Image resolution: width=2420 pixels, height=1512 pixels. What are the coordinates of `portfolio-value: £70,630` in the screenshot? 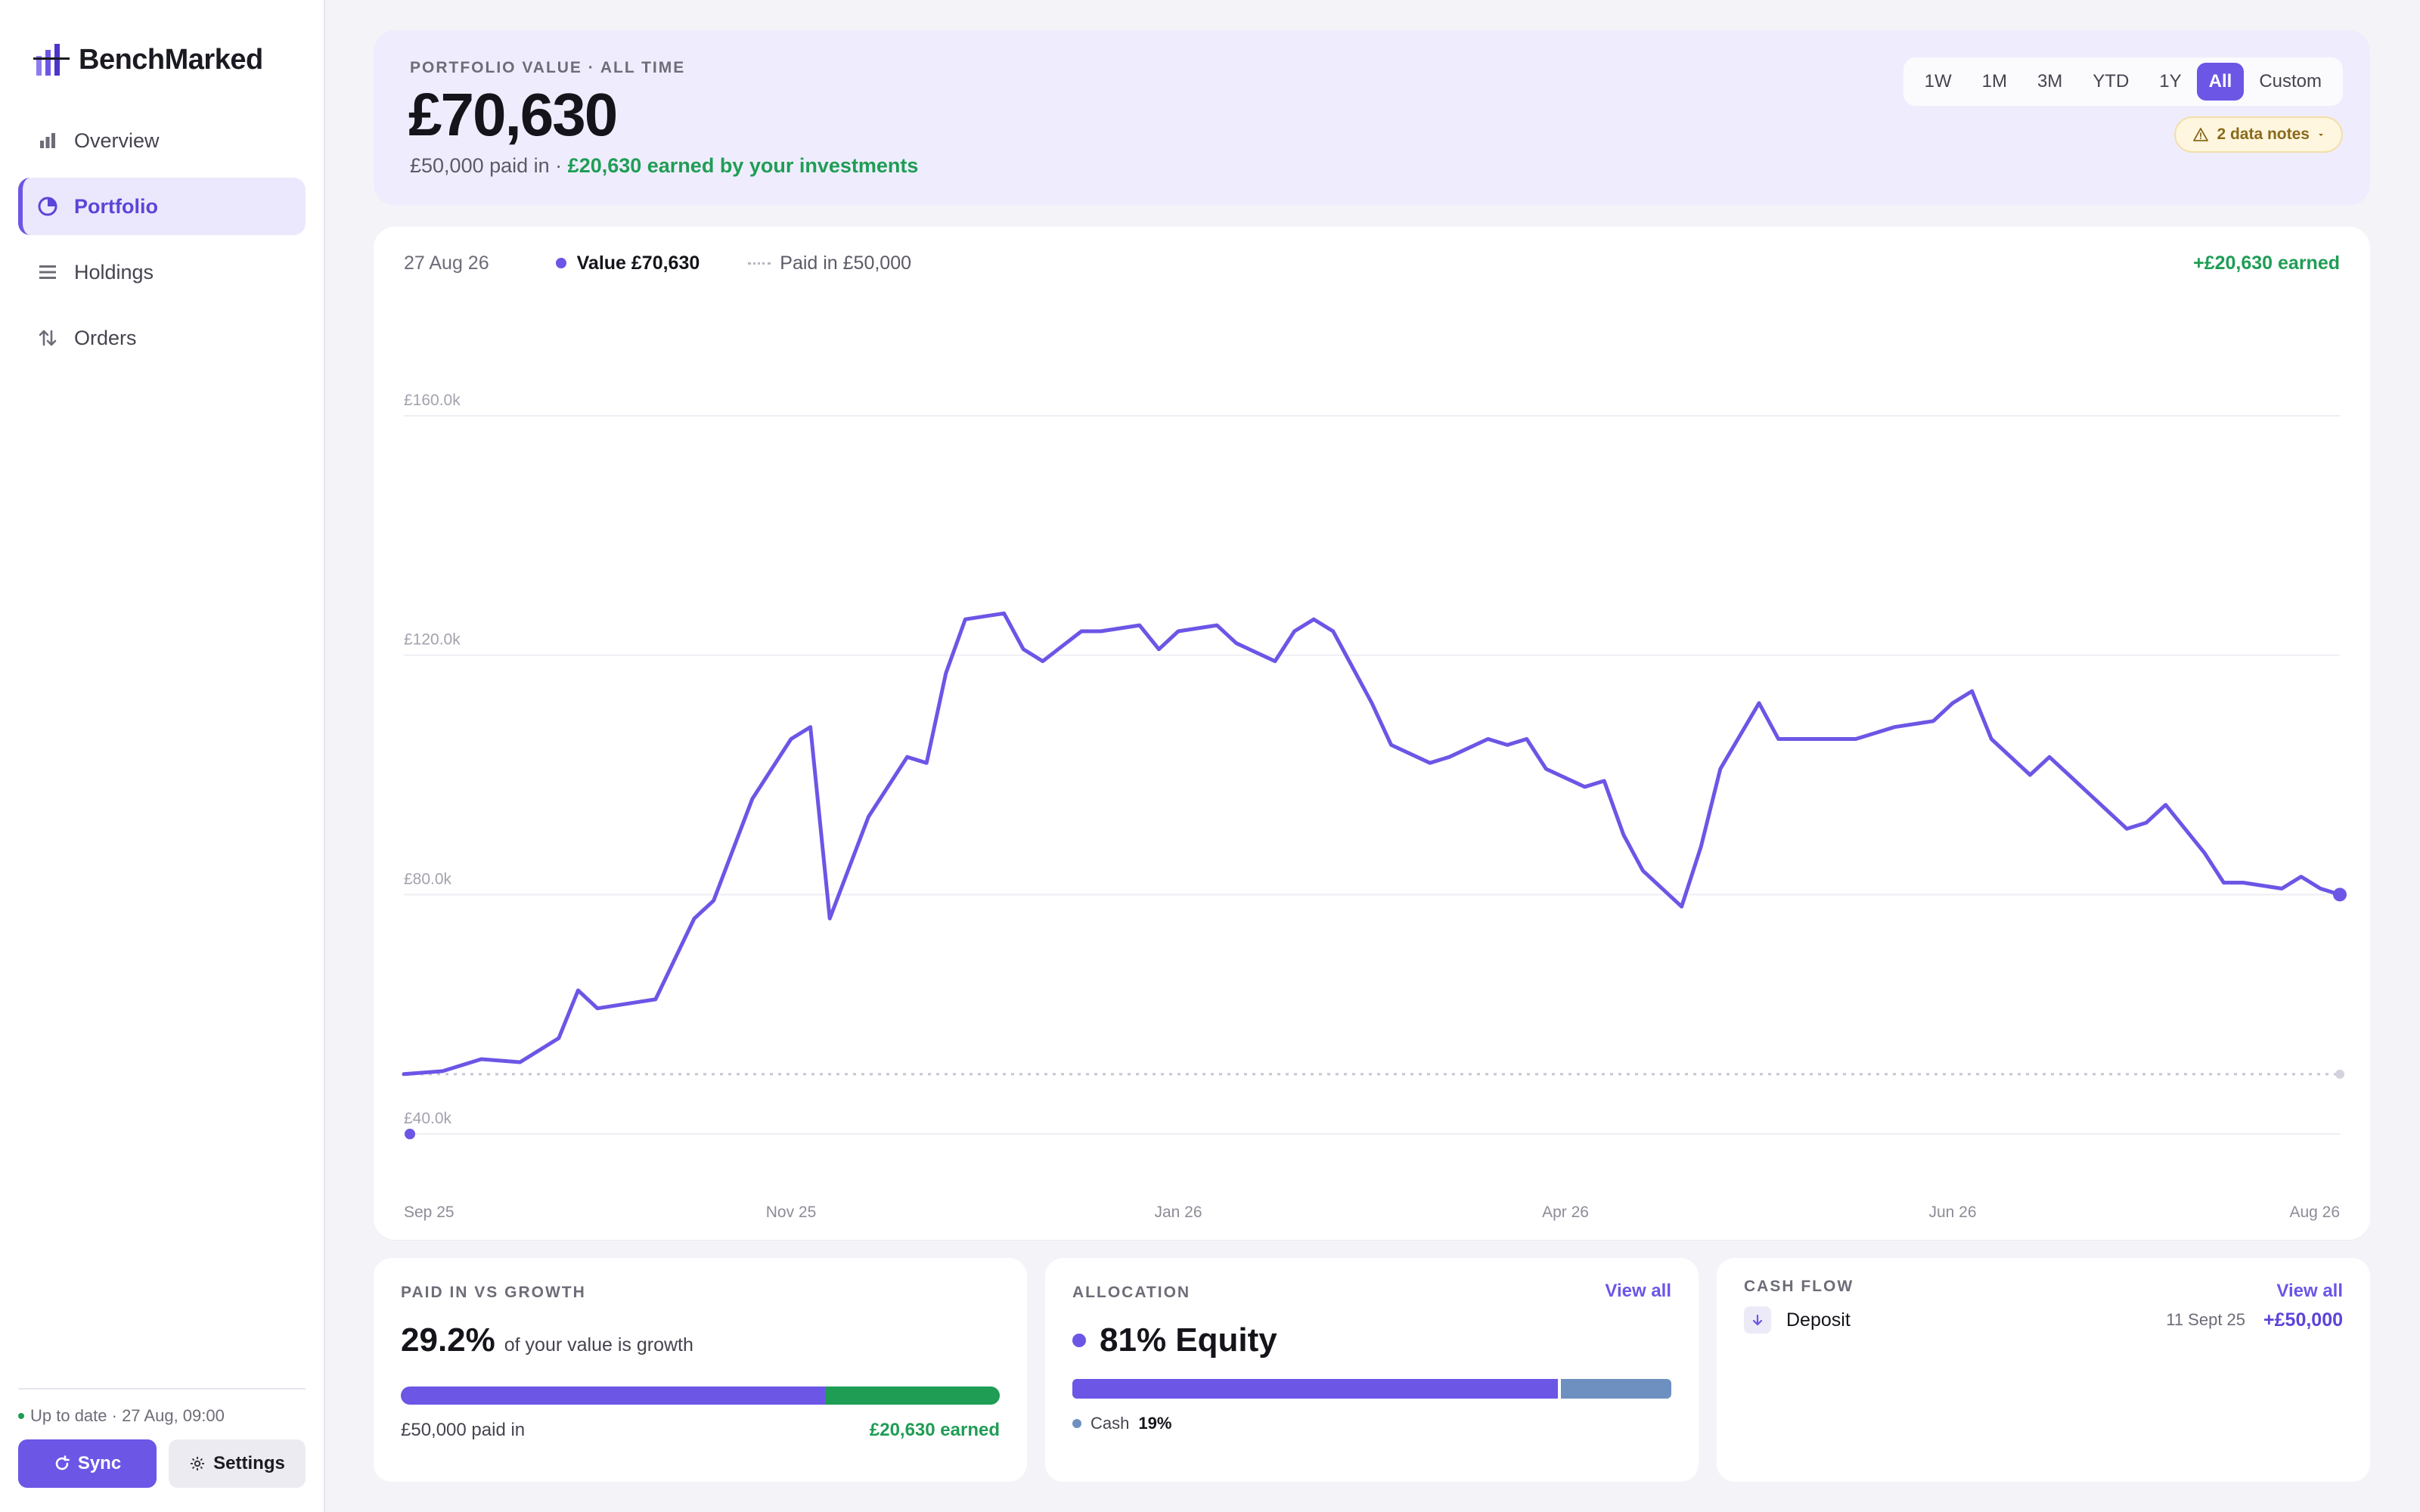 It's located at (513, 114).